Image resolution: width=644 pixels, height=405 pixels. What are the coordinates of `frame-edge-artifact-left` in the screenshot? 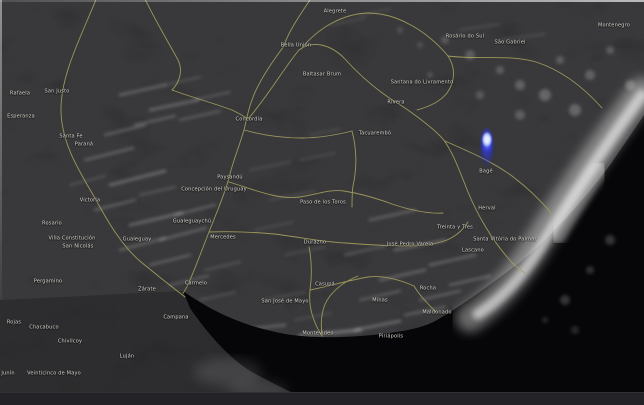 It's located at (1, 150).